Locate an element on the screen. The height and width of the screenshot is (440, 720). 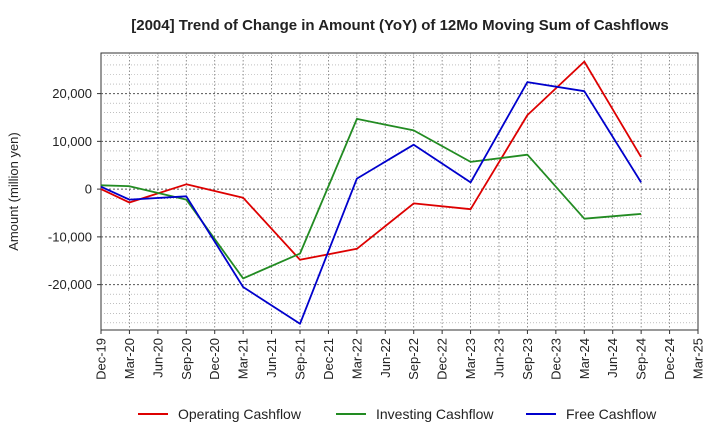
y-tick-label: 20,000 is located at coordinates (72, 93).